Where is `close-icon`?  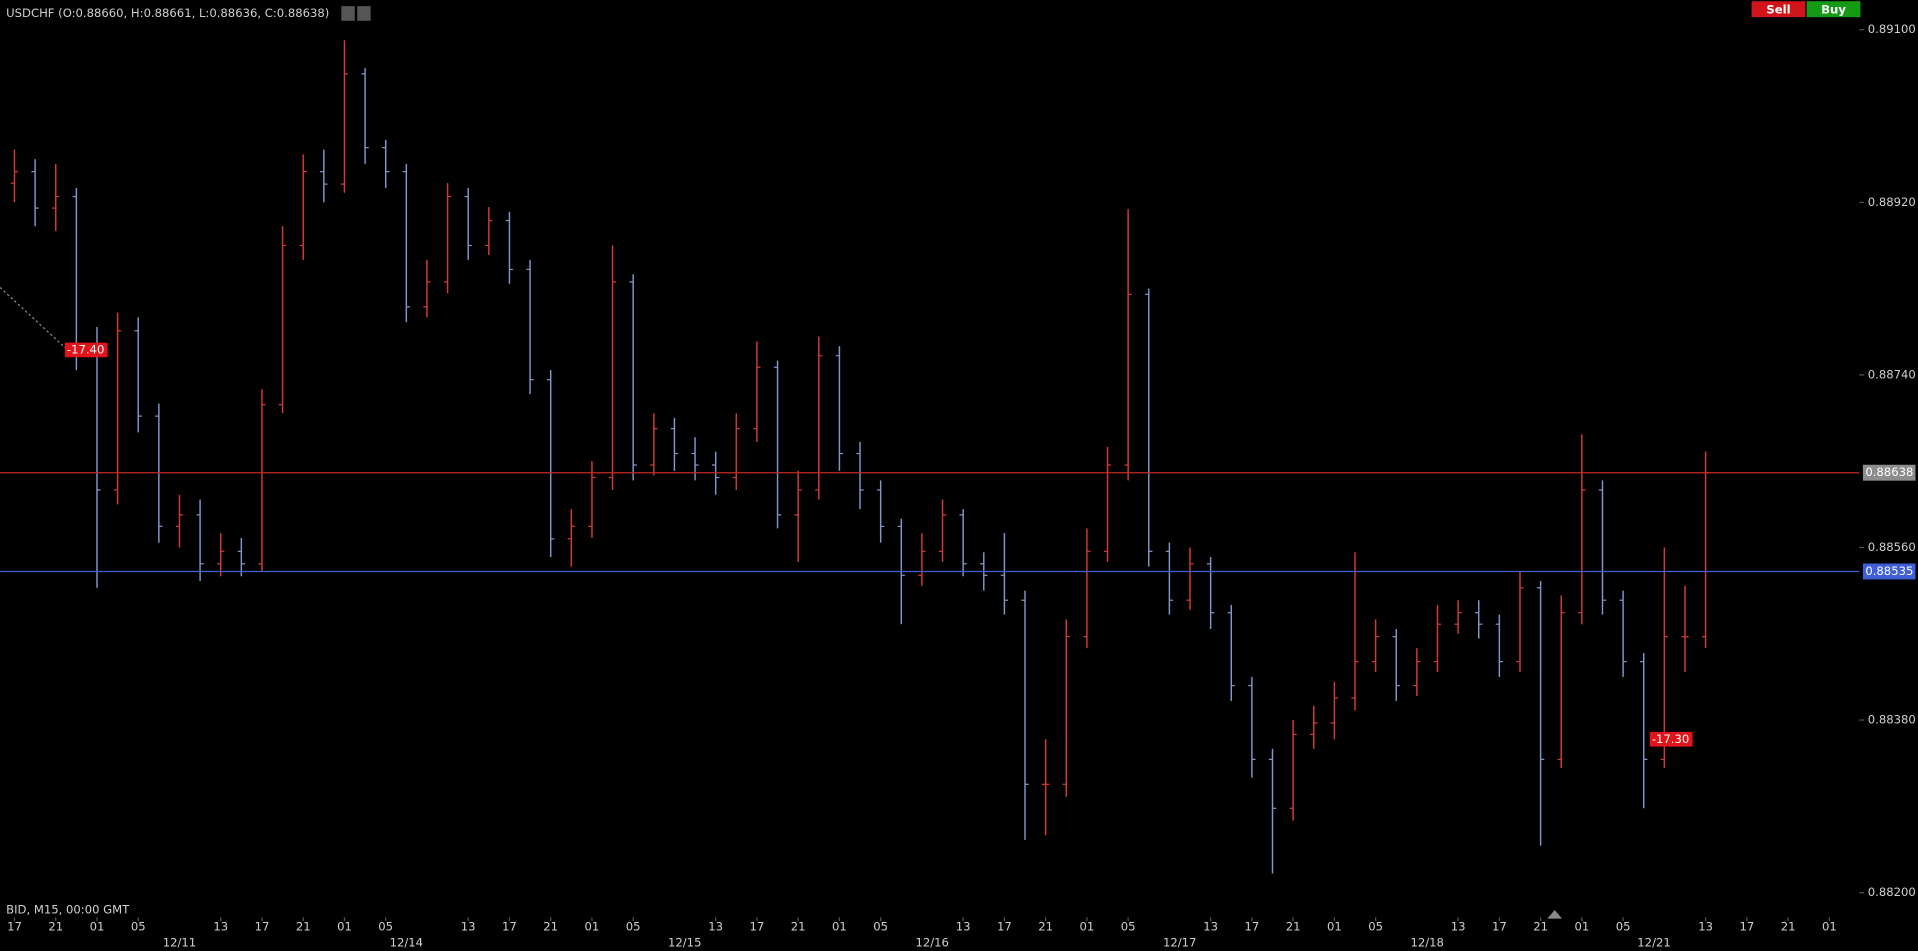 close-icon is located at coordinates (364, 13).